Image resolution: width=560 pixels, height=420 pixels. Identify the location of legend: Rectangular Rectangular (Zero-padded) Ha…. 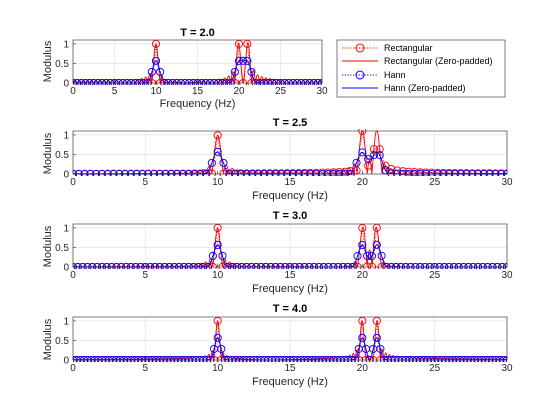
(421, 68).